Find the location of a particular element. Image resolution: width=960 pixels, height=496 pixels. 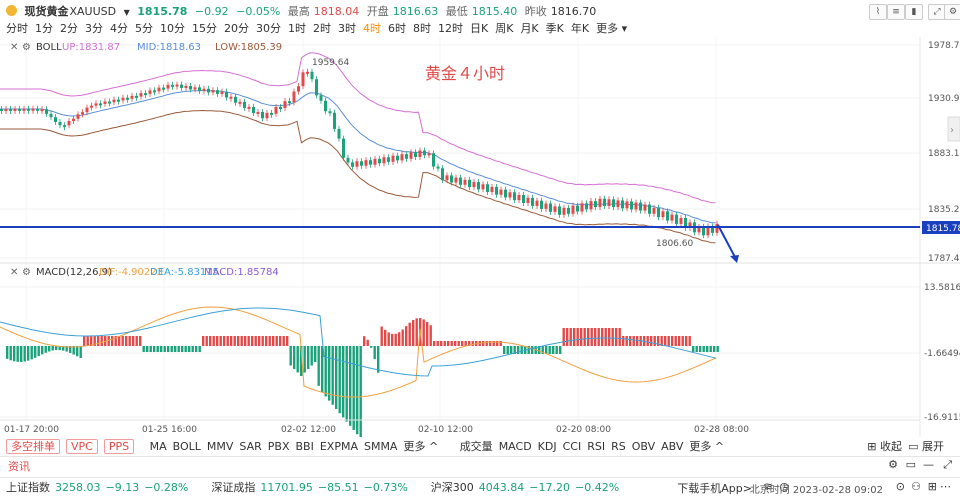

timeframe-11: 2时 is located at coordinates (322, 28).